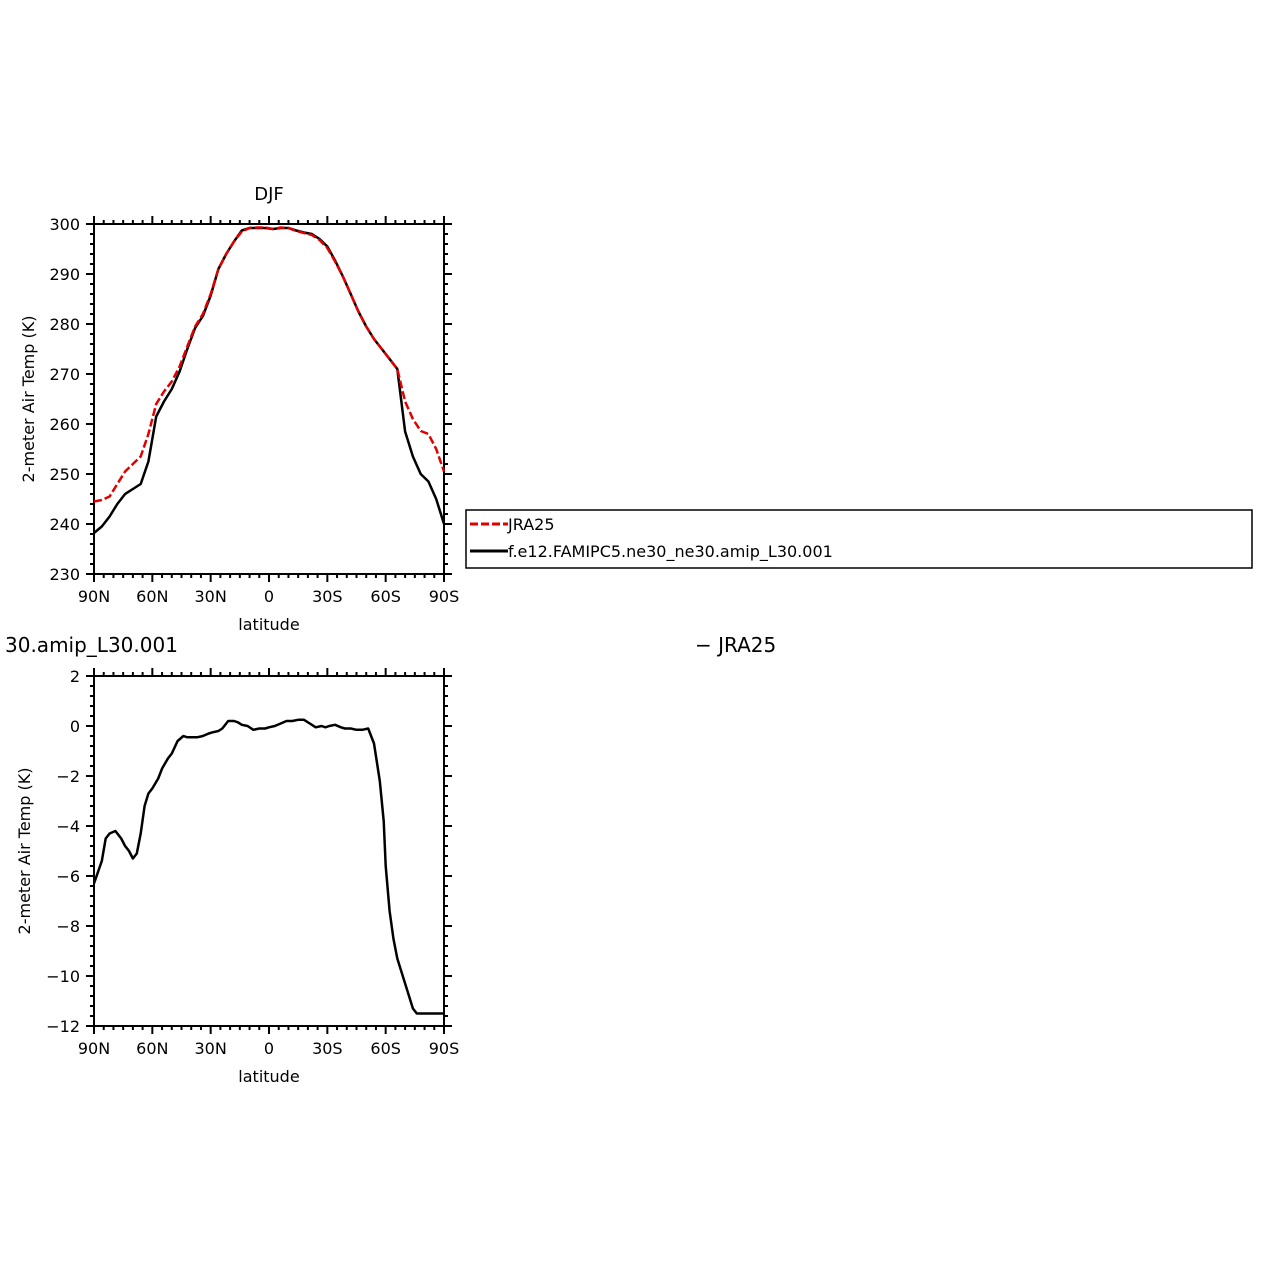 The height and width of the screenshot is (1269, 1270). Describe the element at coordinates (68, 776) in the screenshot. I see `bottom-y-tick-label: −2` at that location.